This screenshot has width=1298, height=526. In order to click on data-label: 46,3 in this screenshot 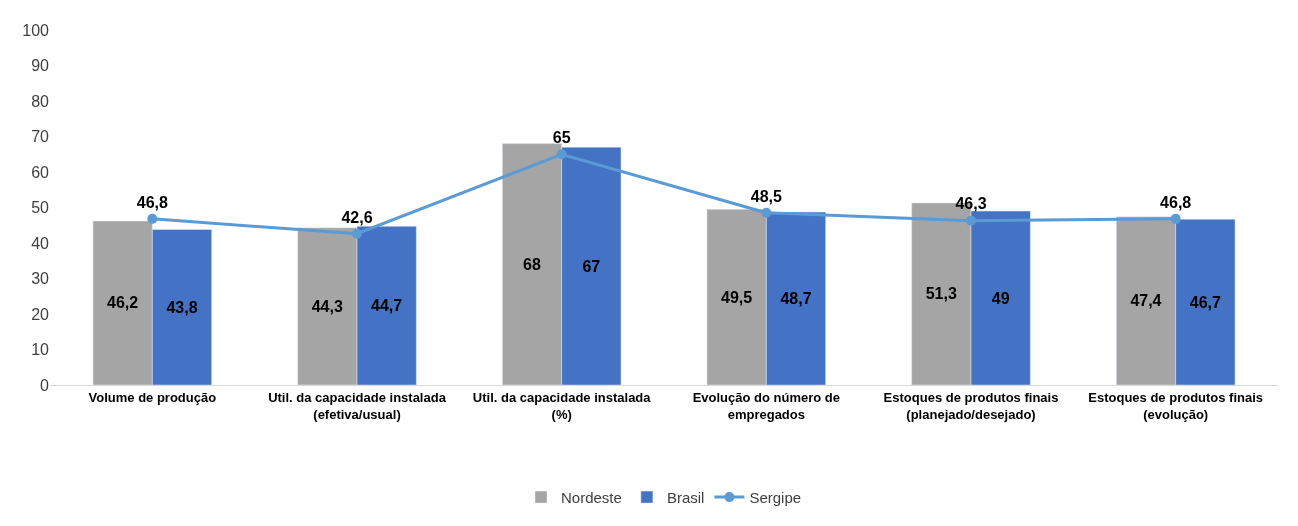, I will do `click(971, 204)`.